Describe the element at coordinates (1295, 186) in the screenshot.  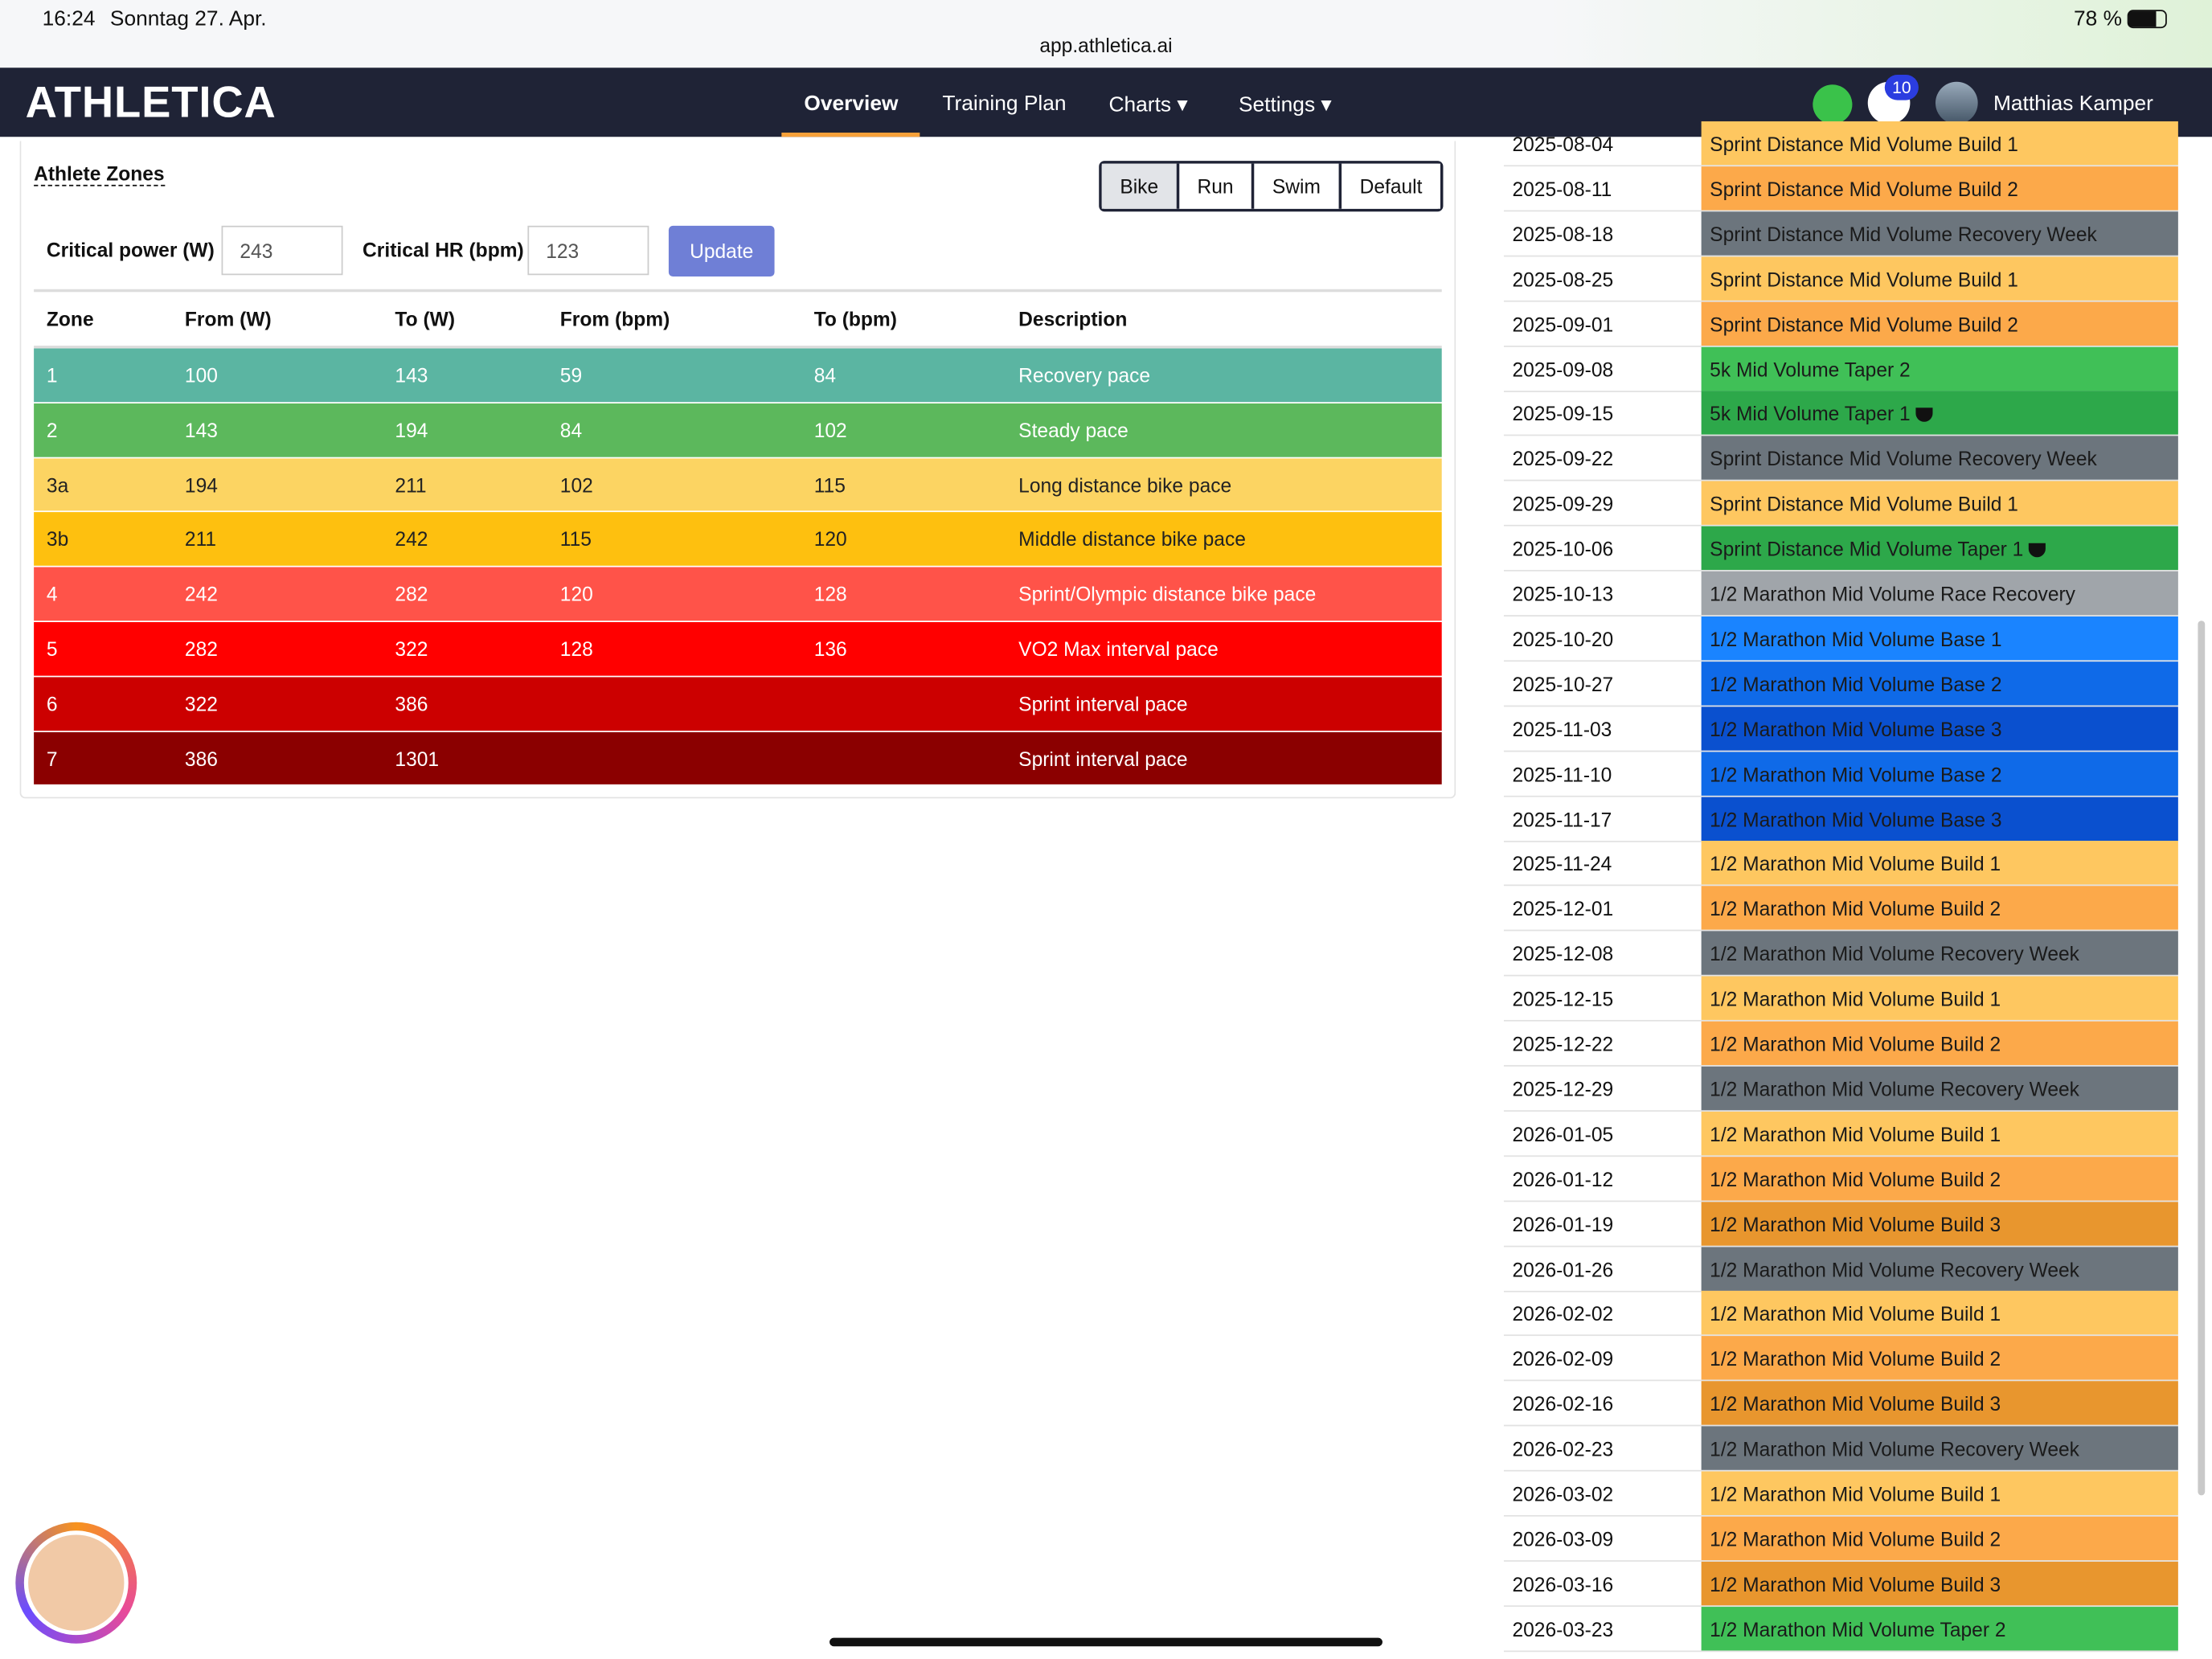
I see `sport-tab: Swim` at that location.